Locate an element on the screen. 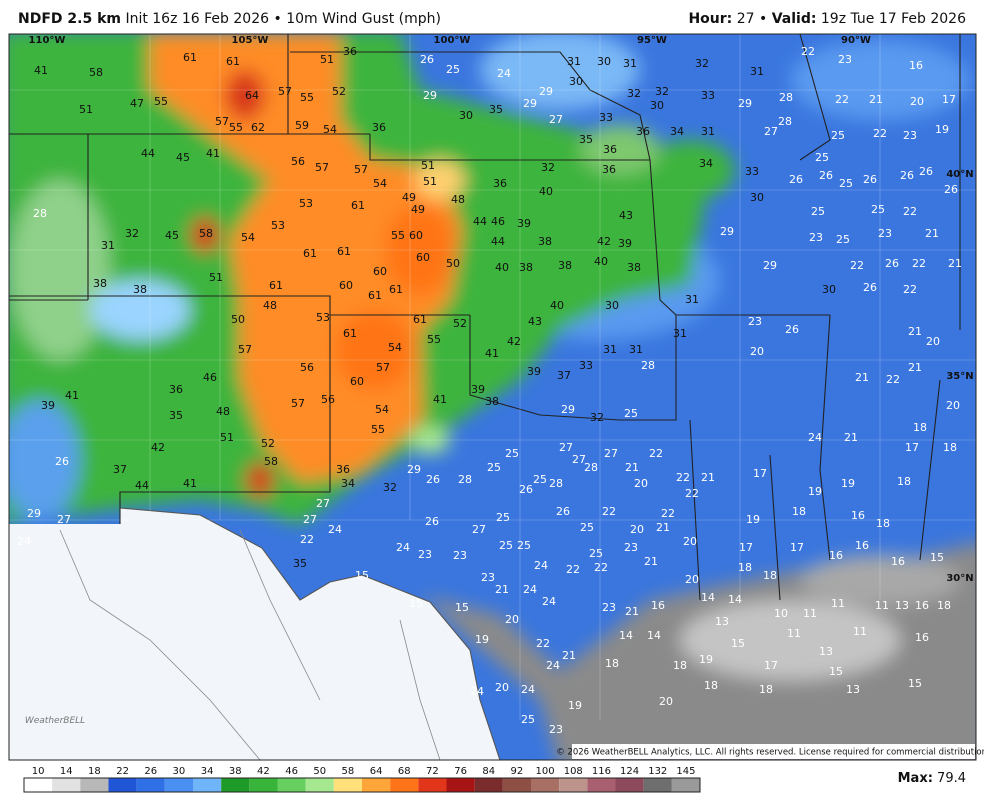 Image resolution: width=984 pixels, height=808 pixels. colorbar-label: 42 is located at coordinates (263, 771).